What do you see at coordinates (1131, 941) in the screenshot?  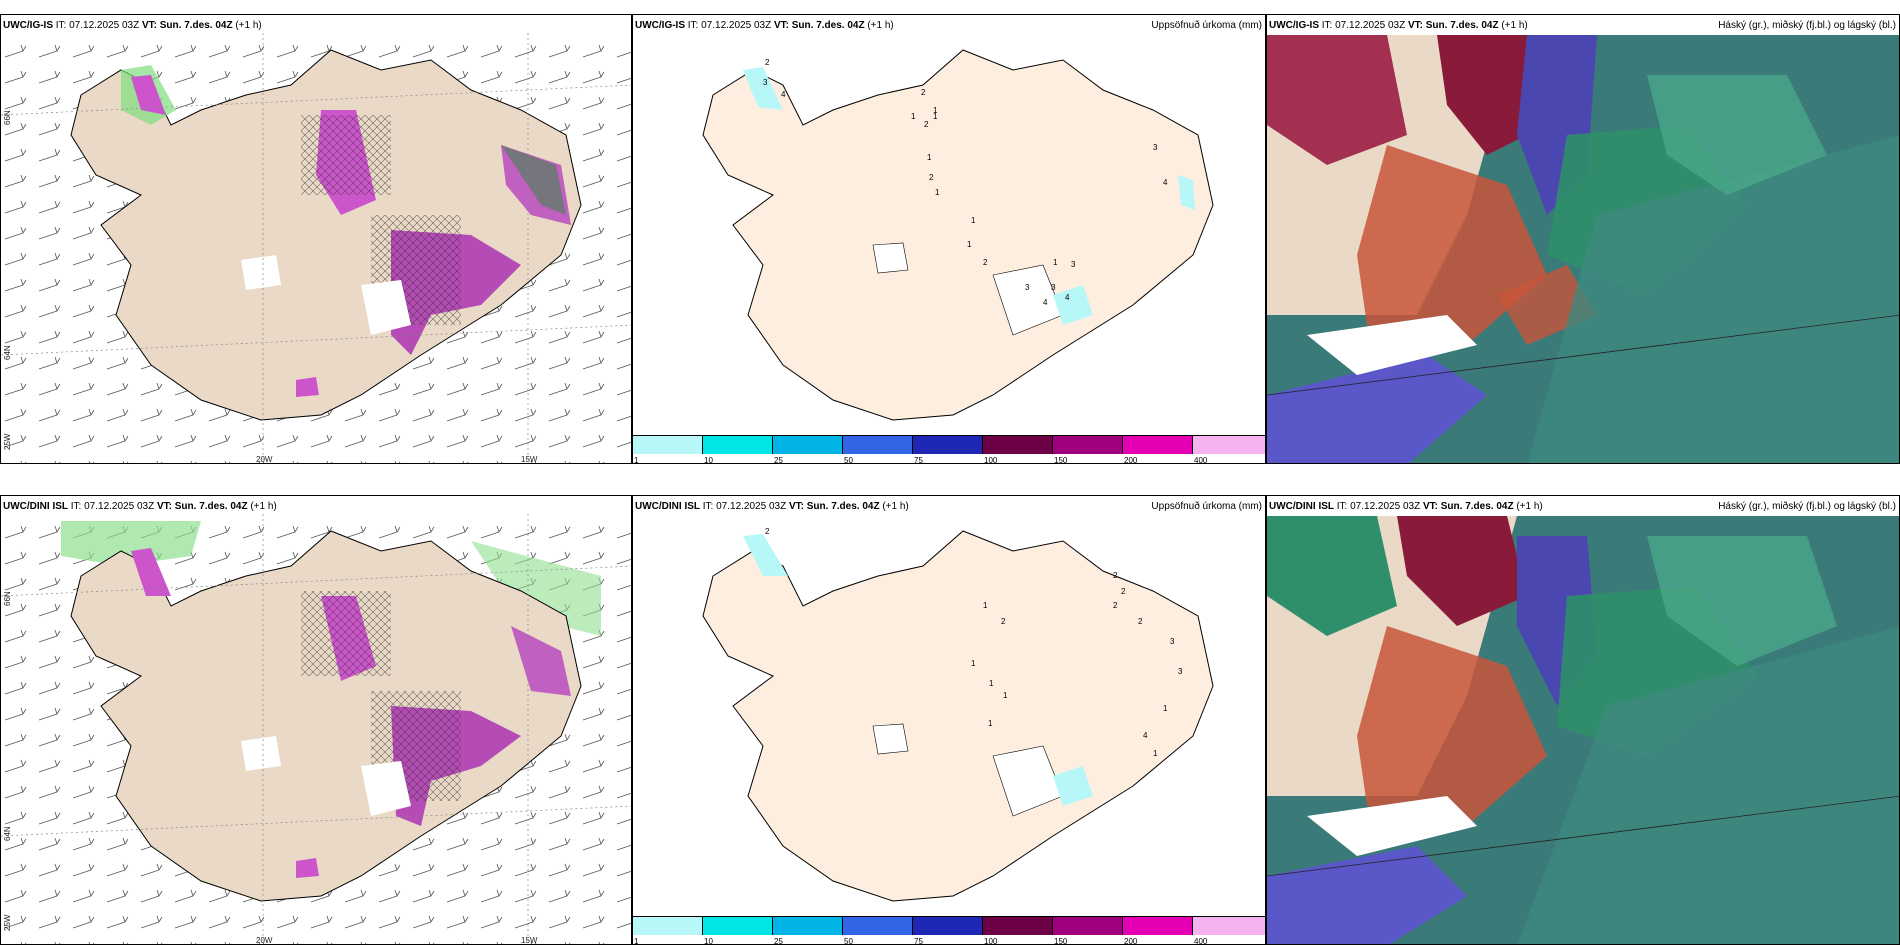 I see `colorbar-tick-label: 200` at bounding box center [1131, 941].